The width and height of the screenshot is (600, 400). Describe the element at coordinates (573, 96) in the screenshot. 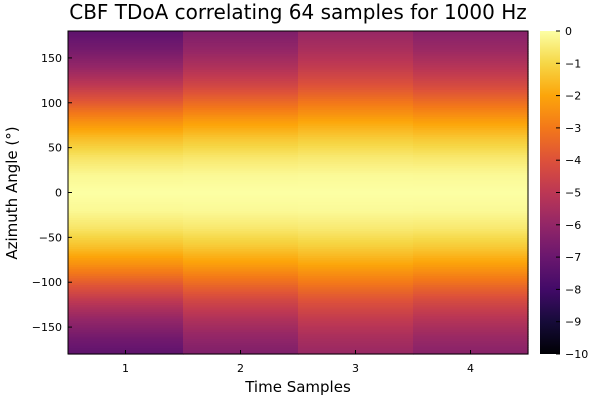

I see `colorbar-tick-label: −2` at that location.